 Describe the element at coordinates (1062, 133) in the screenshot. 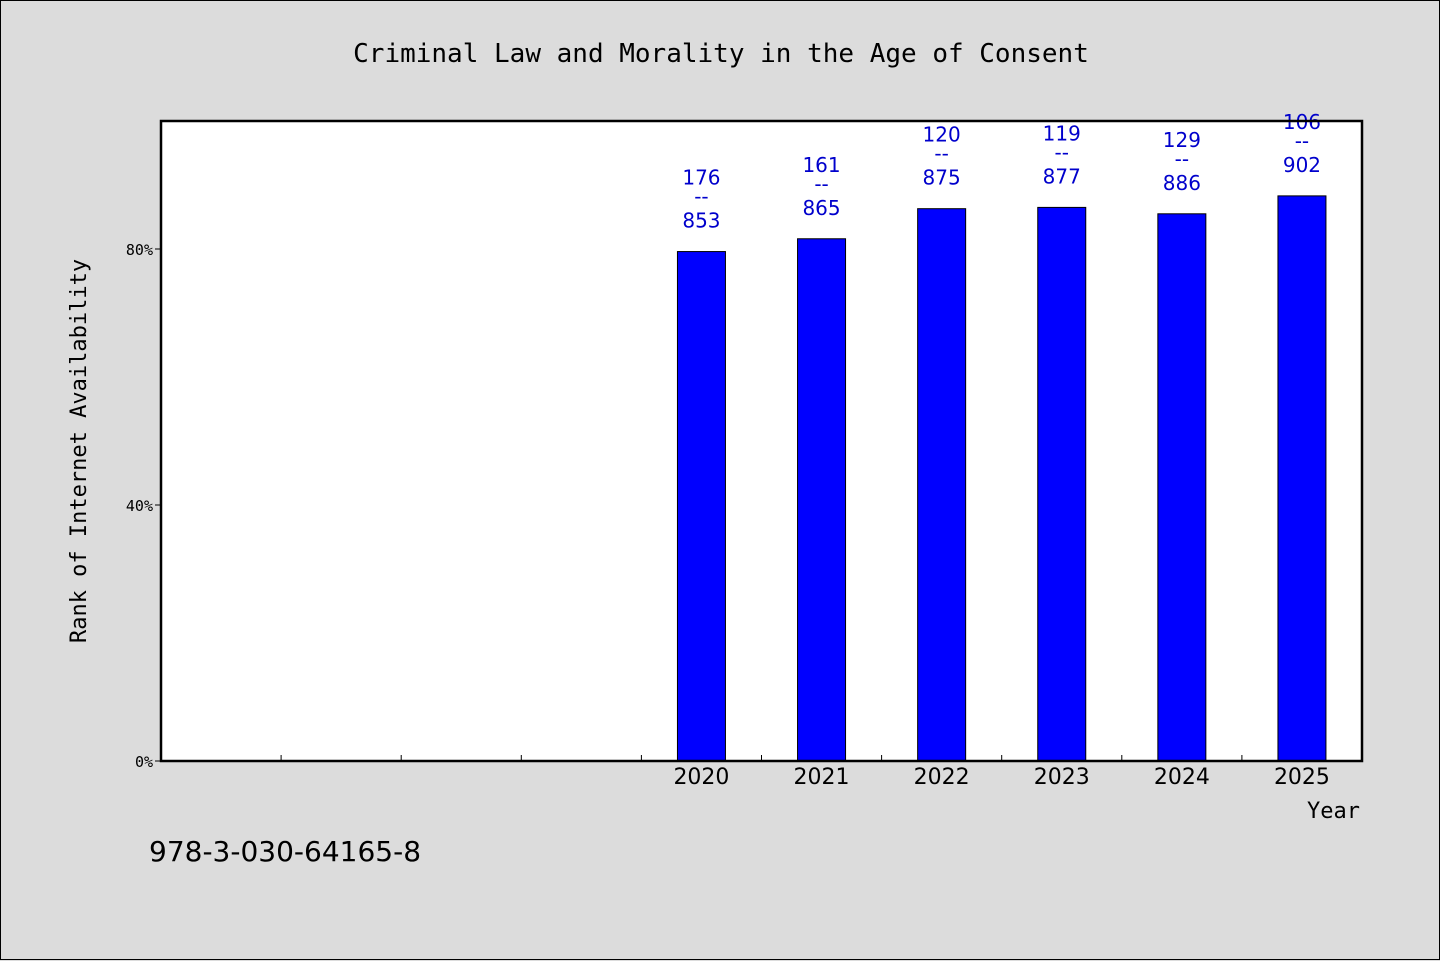

I see `bar-label-top: 119` at that location.